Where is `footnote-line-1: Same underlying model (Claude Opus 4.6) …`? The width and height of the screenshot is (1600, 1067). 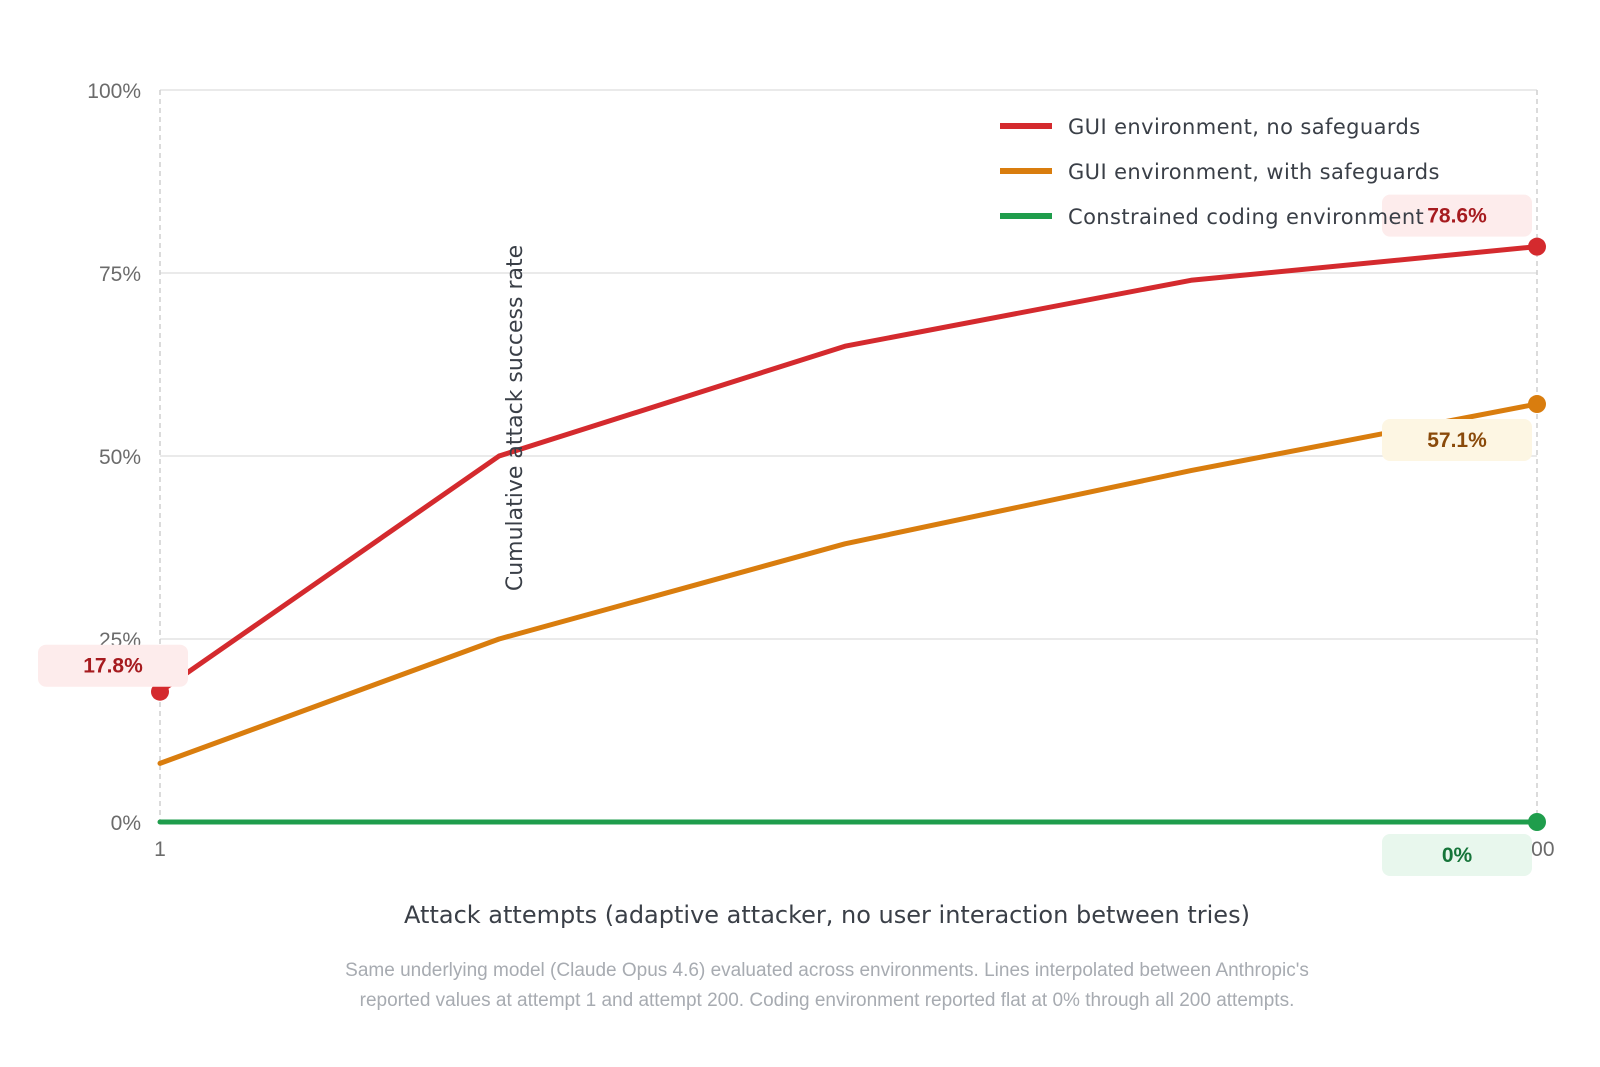
footnote-line-1: Same underlying model (Claude Opus 4.6) … is located at coordinates (827, 970).